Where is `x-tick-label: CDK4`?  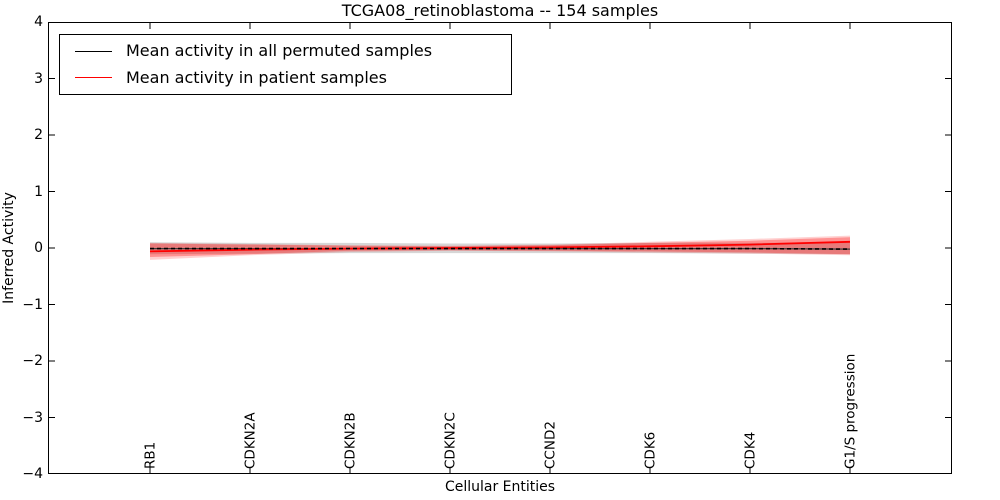 x-tick-label: CDK4 is located at coordinates (751, 450).